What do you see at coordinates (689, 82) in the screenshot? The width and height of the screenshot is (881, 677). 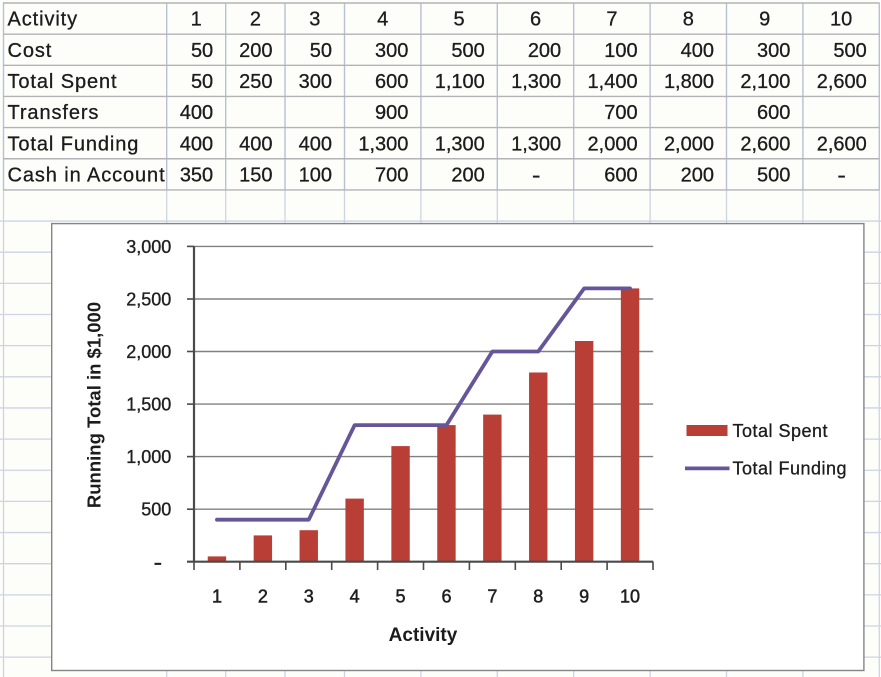 I see `svg-text: 1,800` at bounding box center [689, 82].